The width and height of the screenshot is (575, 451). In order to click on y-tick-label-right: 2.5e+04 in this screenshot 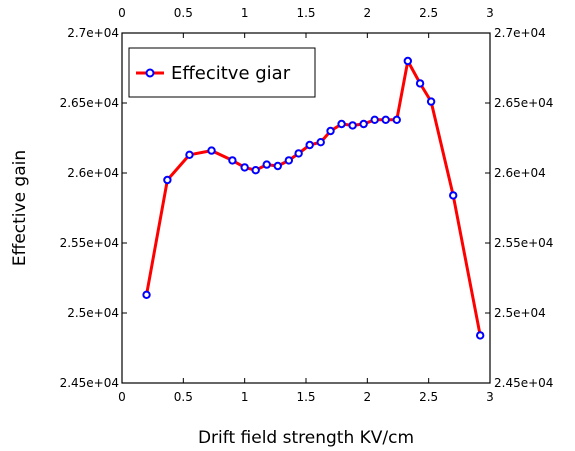, I will do `click(520, 313)`.